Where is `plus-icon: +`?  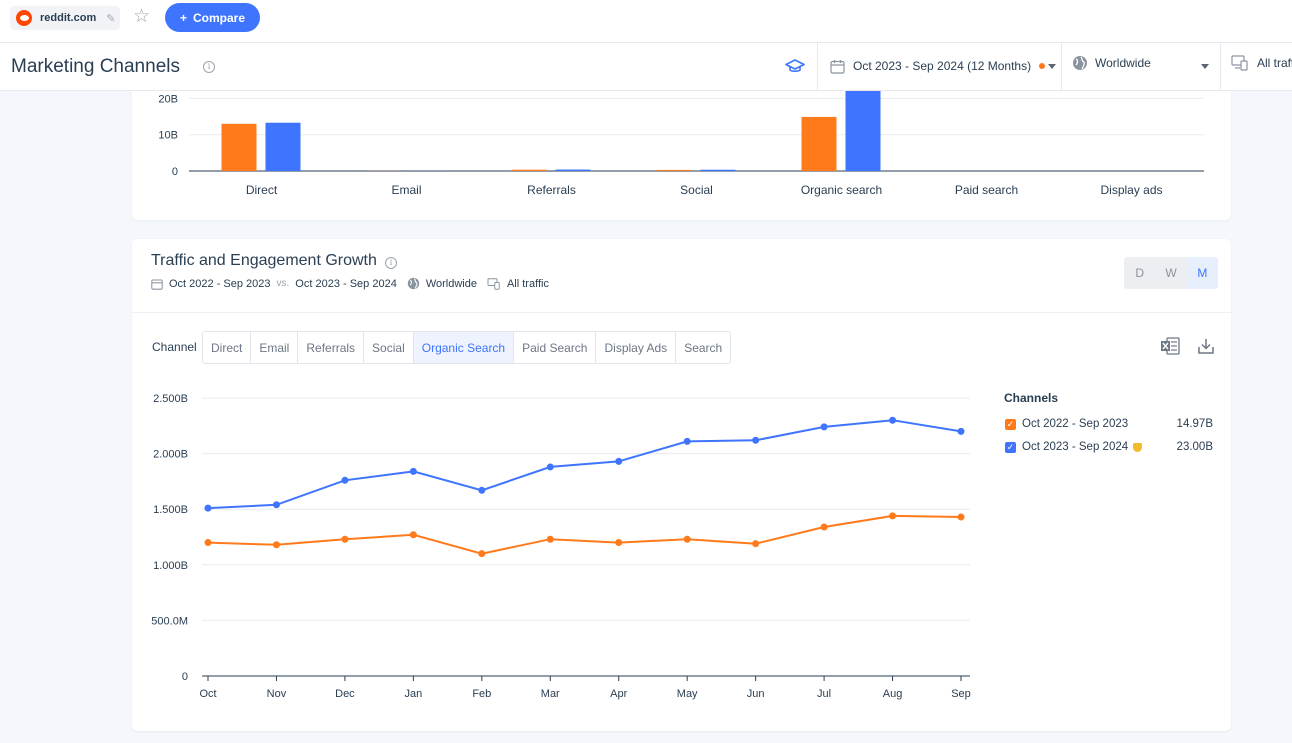 plus-icon: + is located at coordinates (183, 17).